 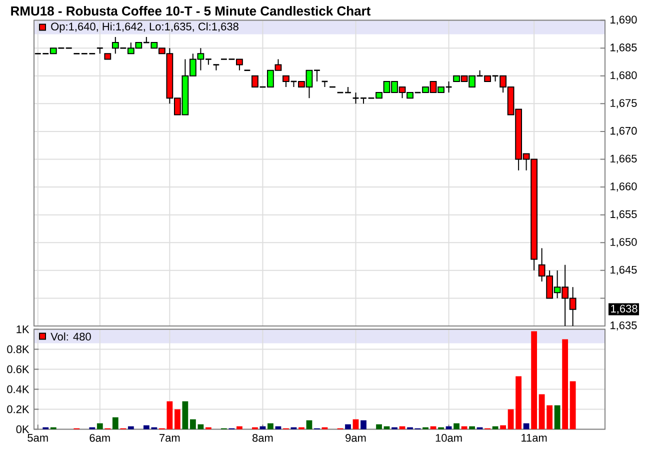 What do you see at coordinates (18, 369) in the screenshot?
I see `y-tick-label: 0.6K` at bounding box center [18, 369].